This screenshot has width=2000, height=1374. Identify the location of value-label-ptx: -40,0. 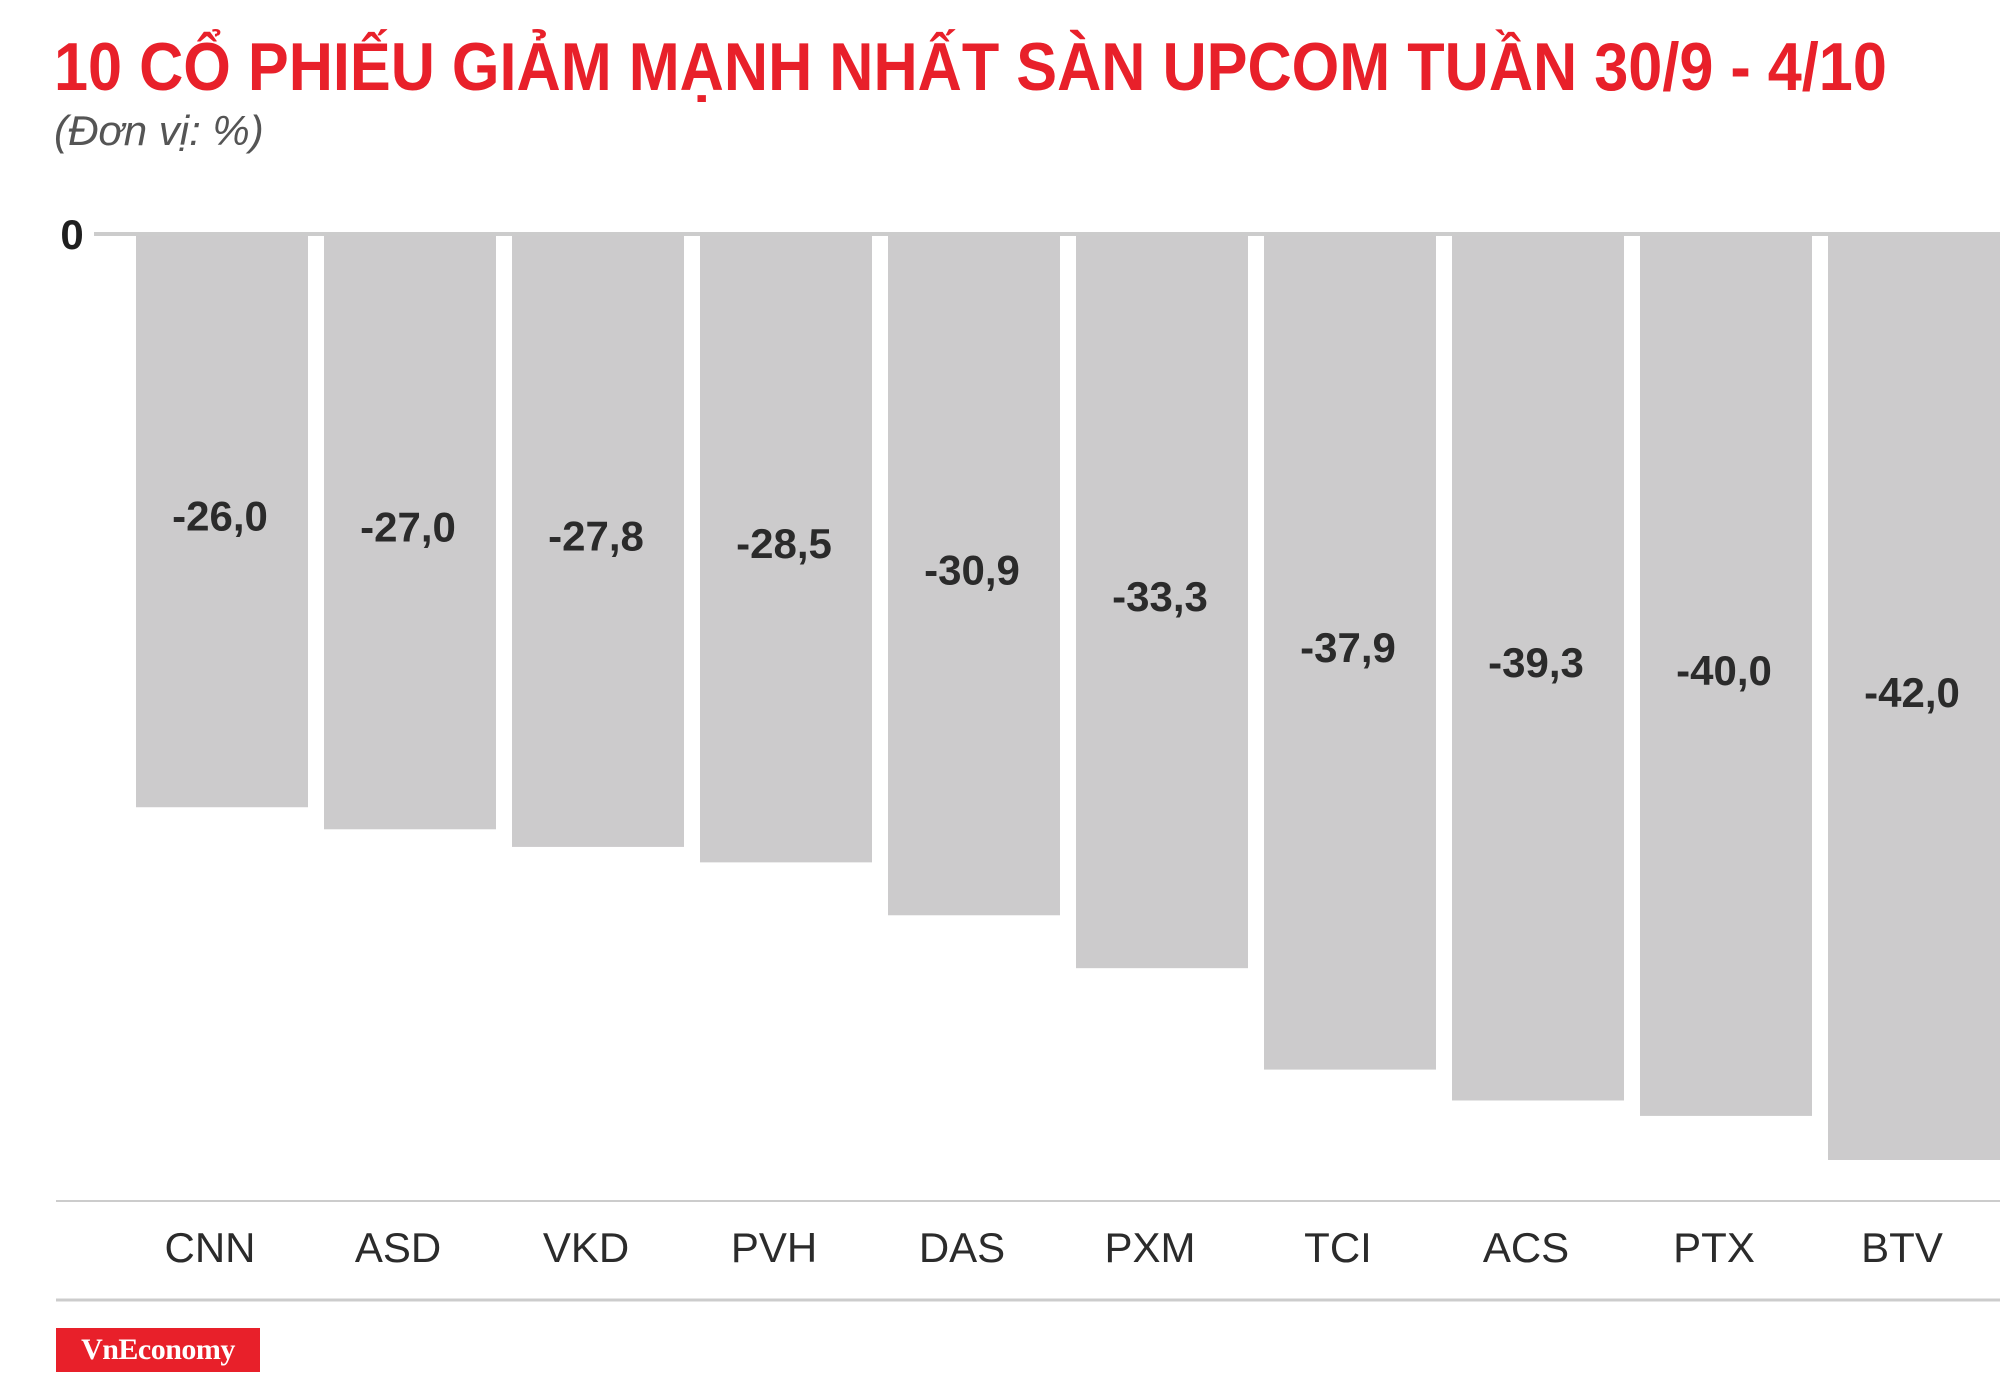
(1724, 670).